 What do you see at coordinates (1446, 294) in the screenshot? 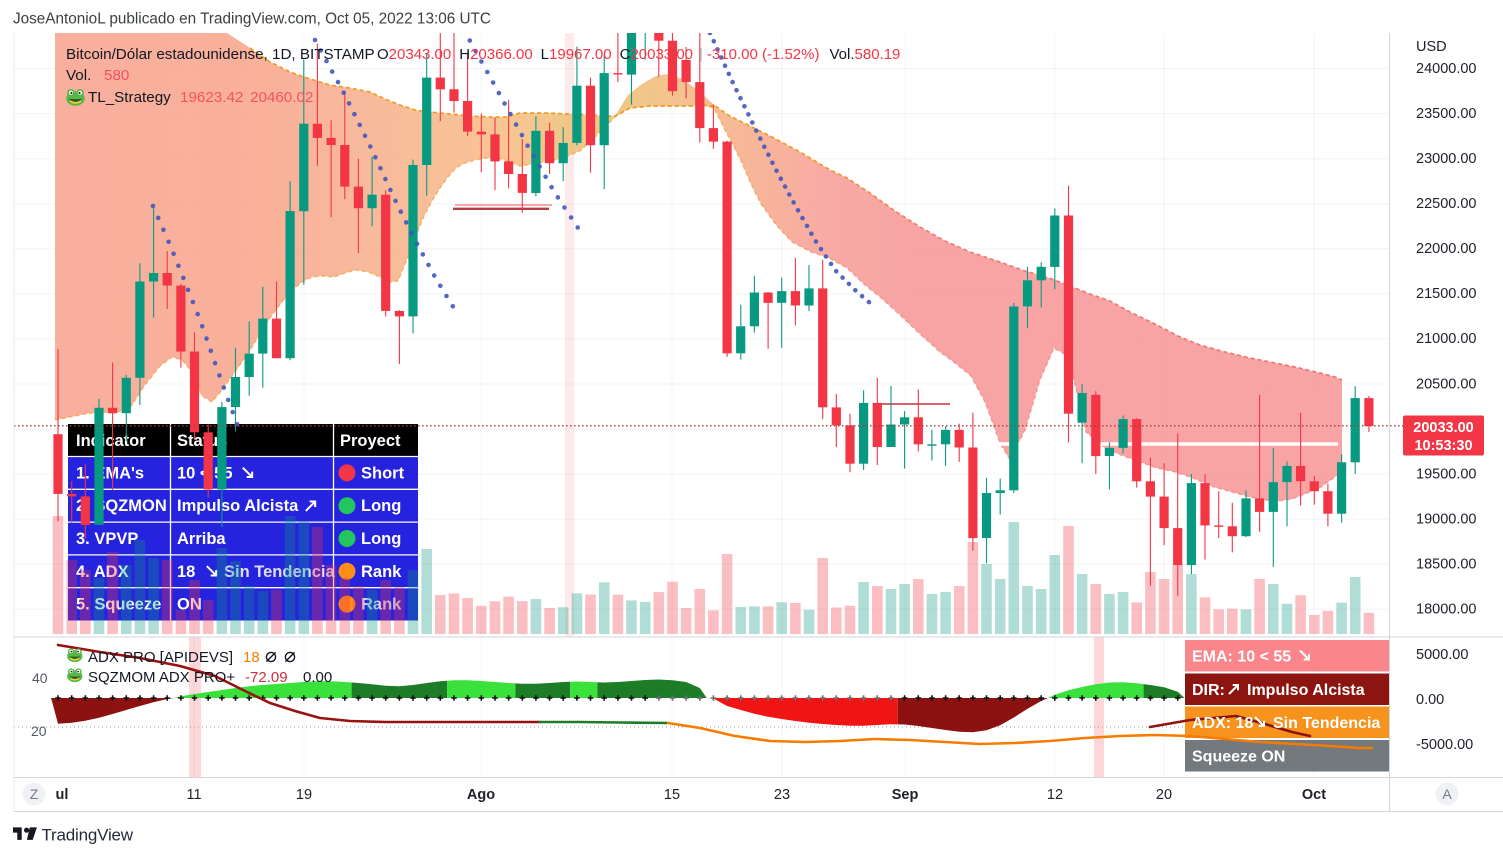
I see `svg-text: 21500.00` at bounding box center [1446, 294].